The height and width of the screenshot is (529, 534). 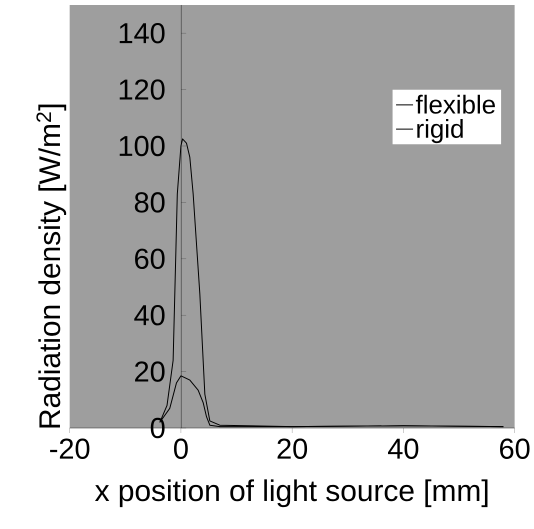 What do you see at coordinates (440, 131) in the screenshot?
I see `legend-label: rigid` at bounding box center [440, 131].